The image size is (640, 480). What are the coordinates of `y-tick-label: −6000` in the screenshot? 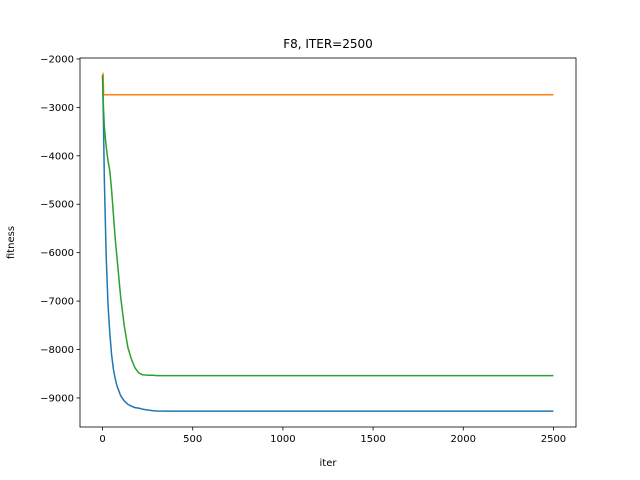 It's located at (57, 253).